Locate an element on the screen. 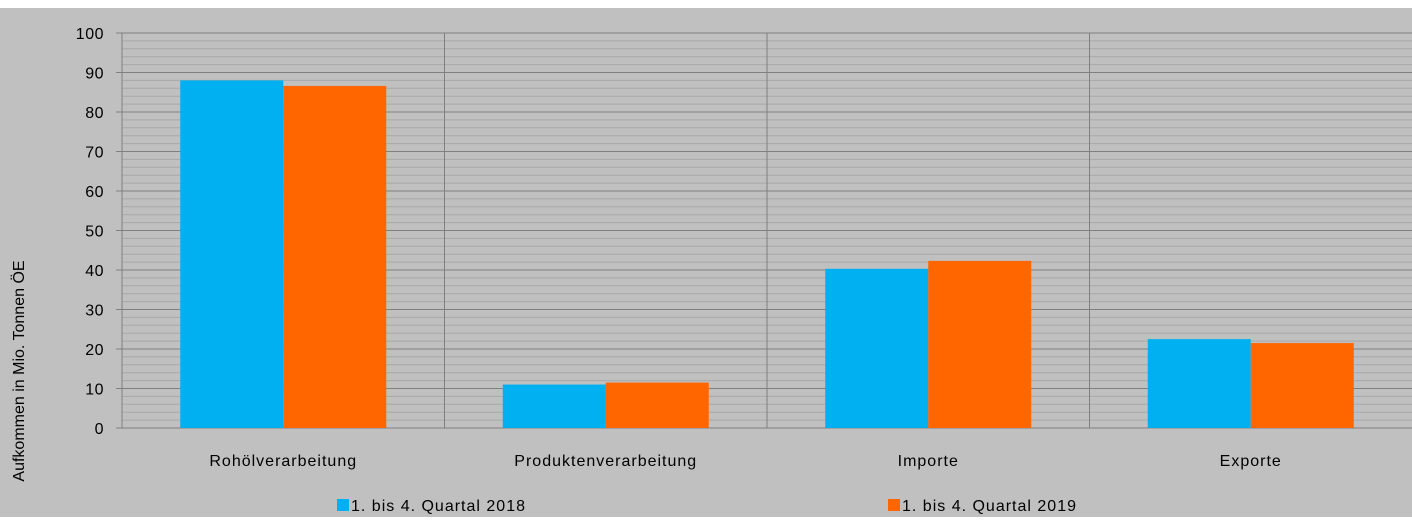 The image size is (1412, 522). x-category-label: Exporte is located at coordinates (1251, 461).